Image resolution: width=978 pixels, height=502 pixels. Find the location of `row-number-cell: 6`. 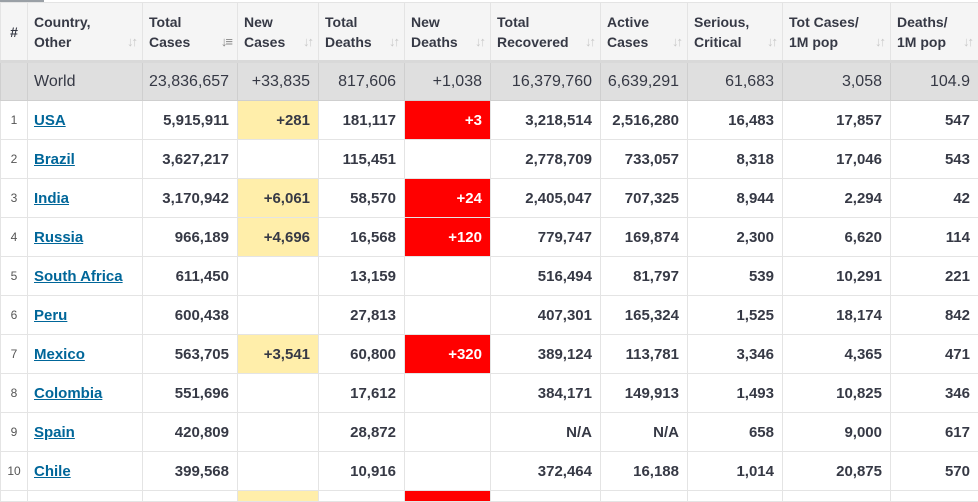

row-number-cell: 6 is located at coordinates (14, 315).